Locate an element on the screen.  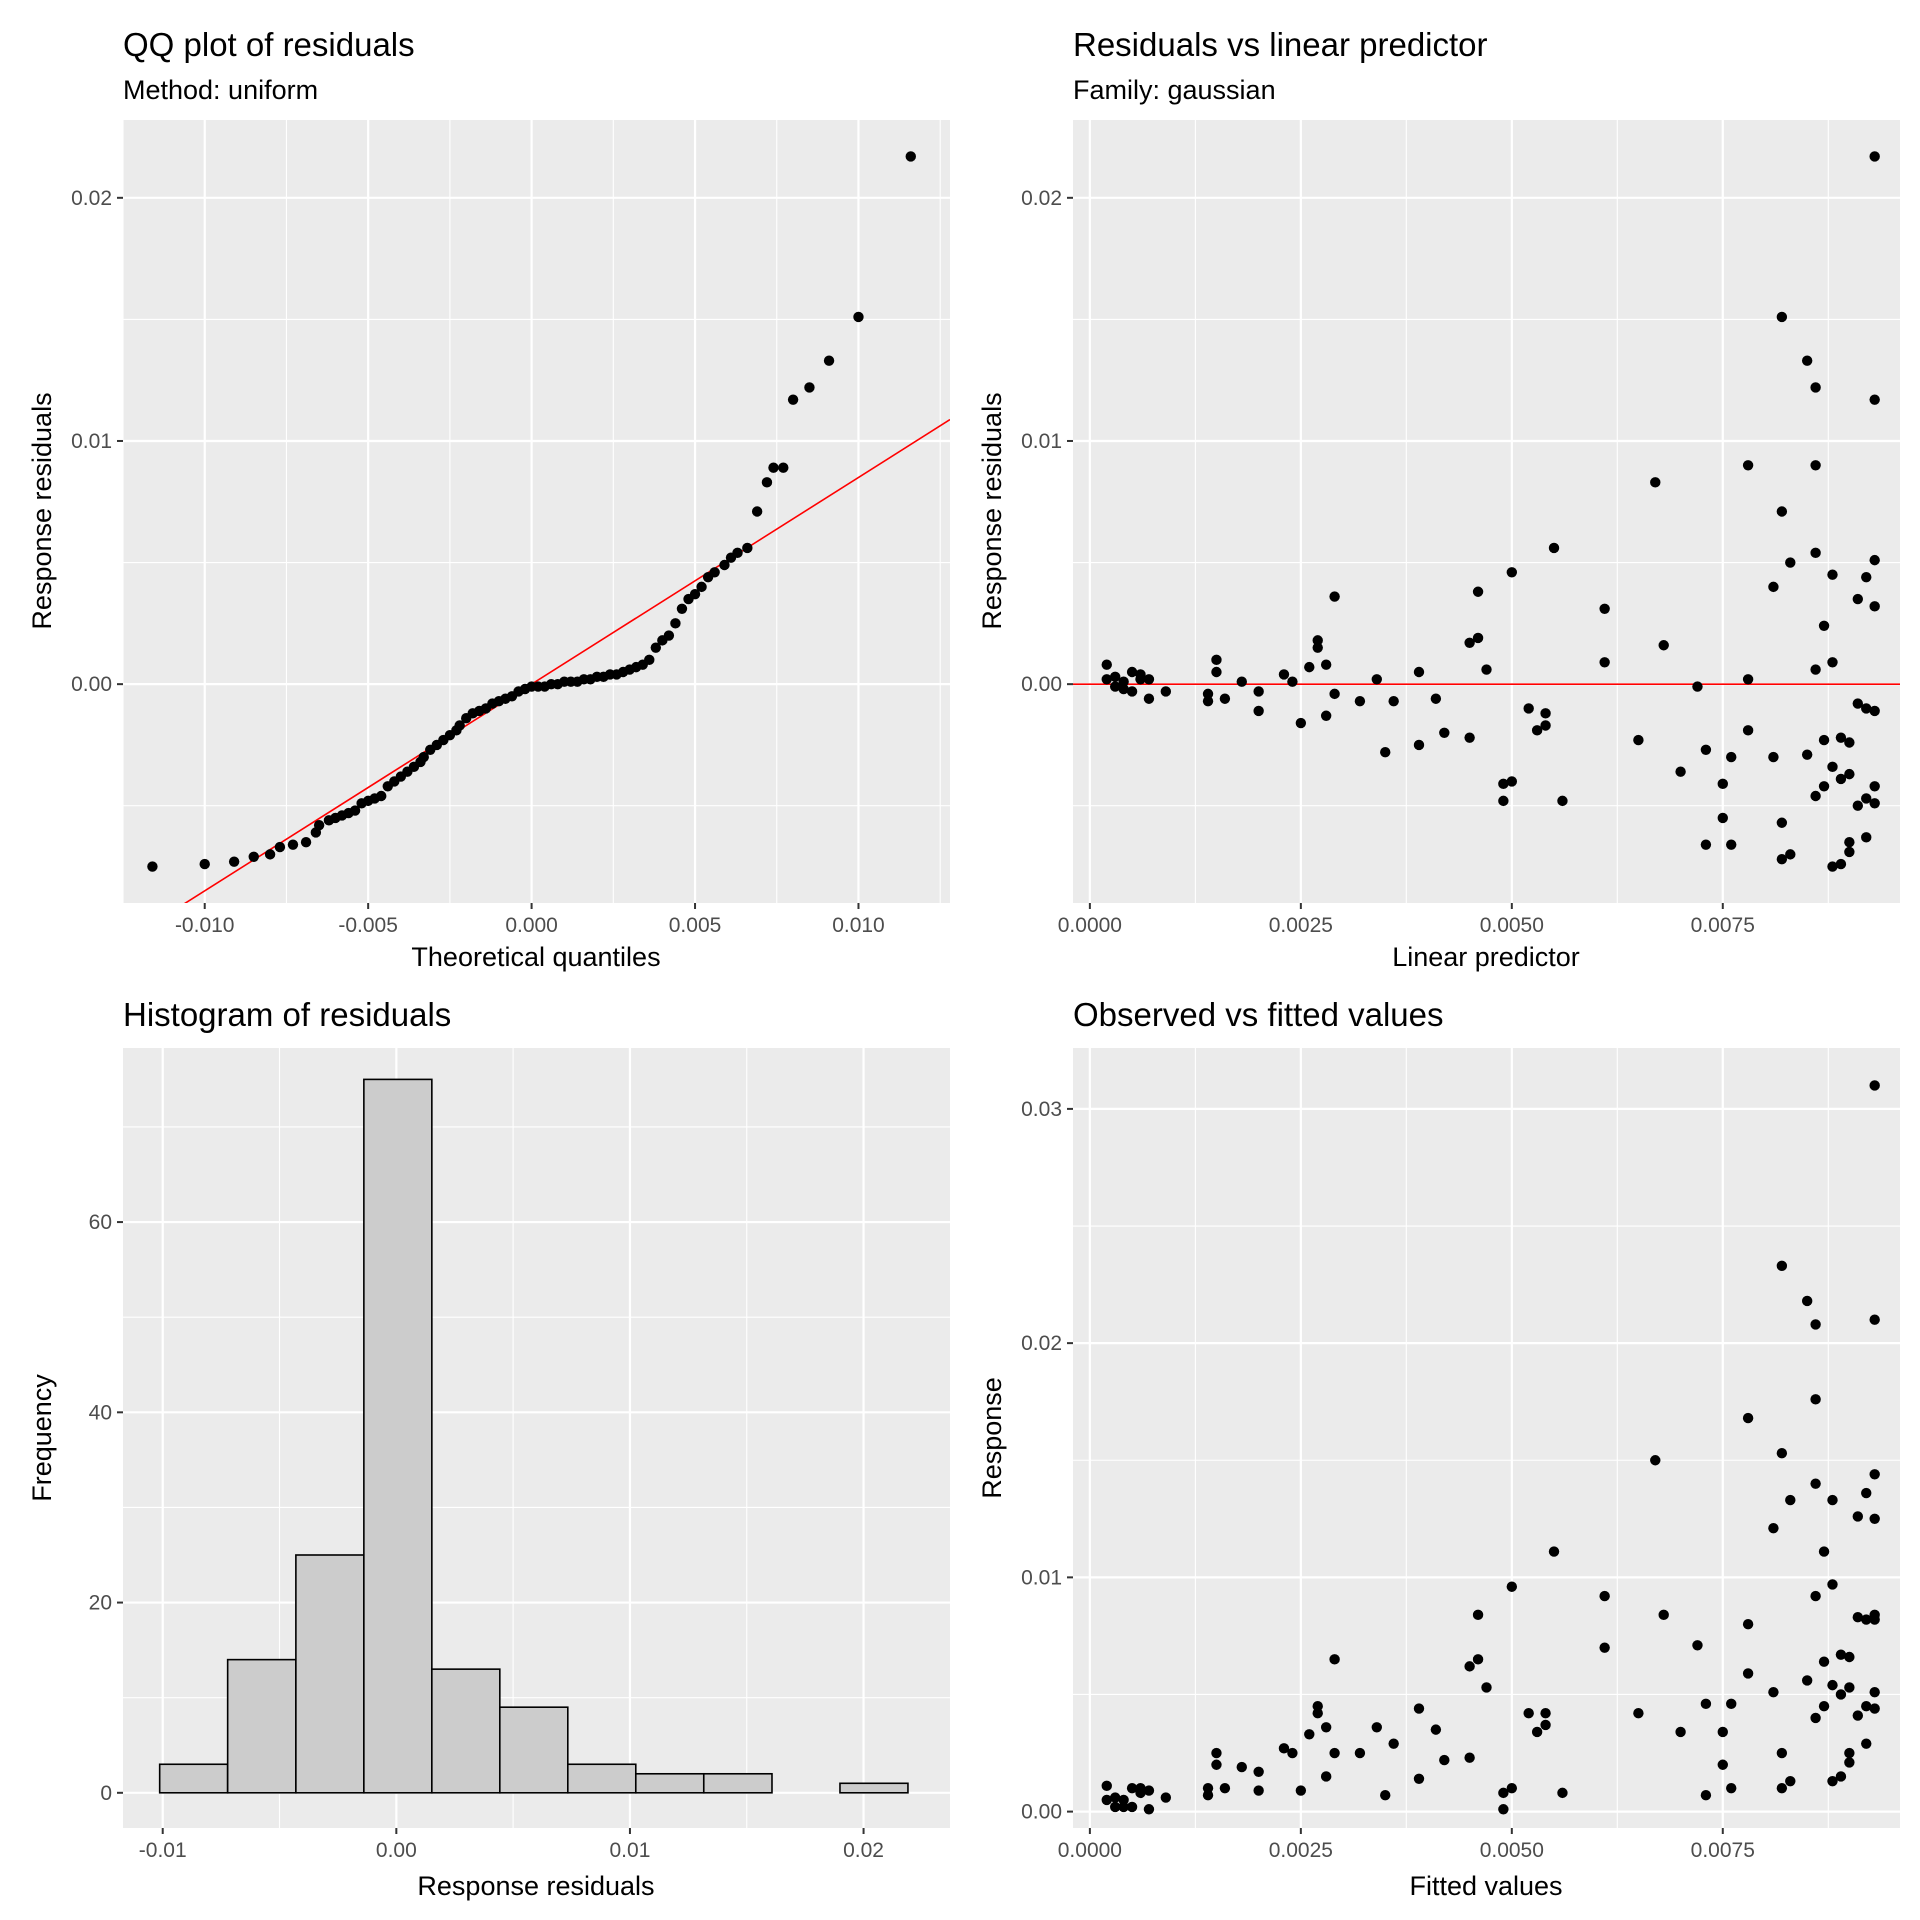
observed-vs-fitted-y-tick-label: 0.01 is located at coordinates (1041, 1577).